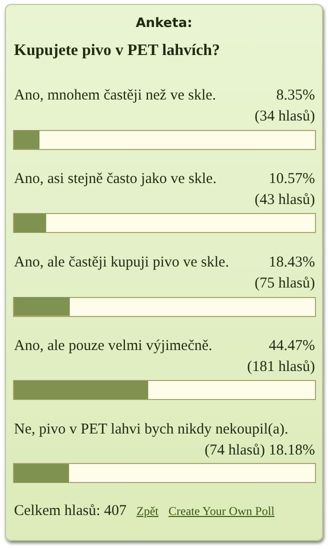  I want to click on y-tick-label: Ano, mnohem častěji než ve skle., so click(115, 96).